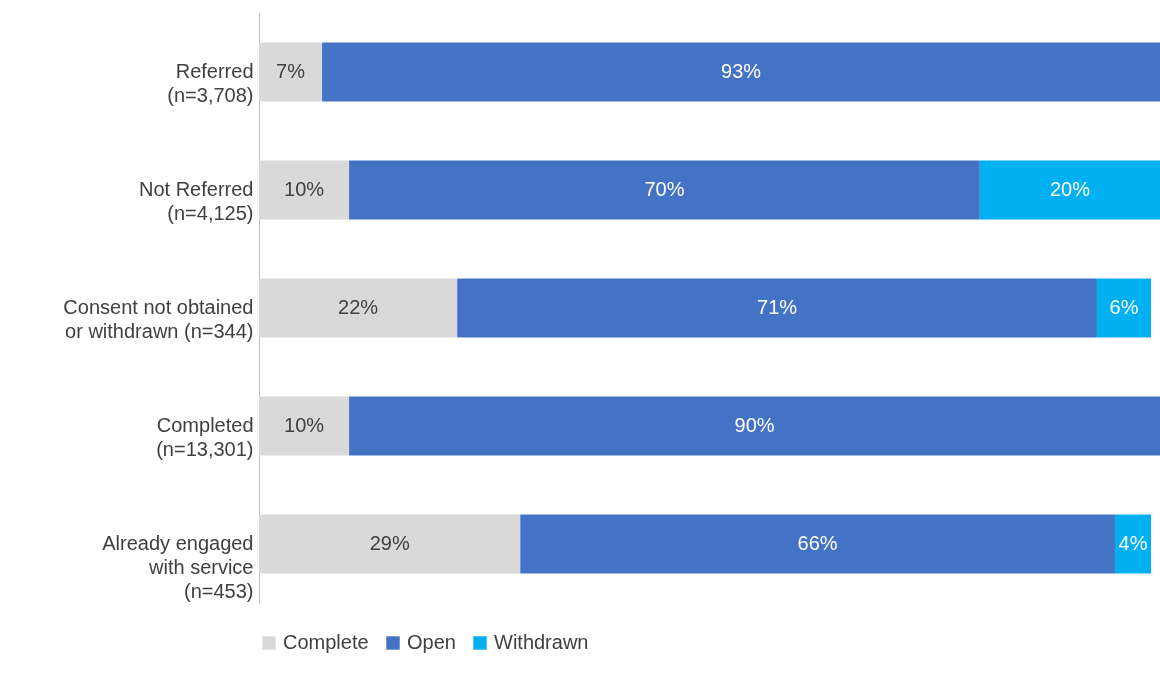  I want to click on legend-label: Open, so click(431, 642).